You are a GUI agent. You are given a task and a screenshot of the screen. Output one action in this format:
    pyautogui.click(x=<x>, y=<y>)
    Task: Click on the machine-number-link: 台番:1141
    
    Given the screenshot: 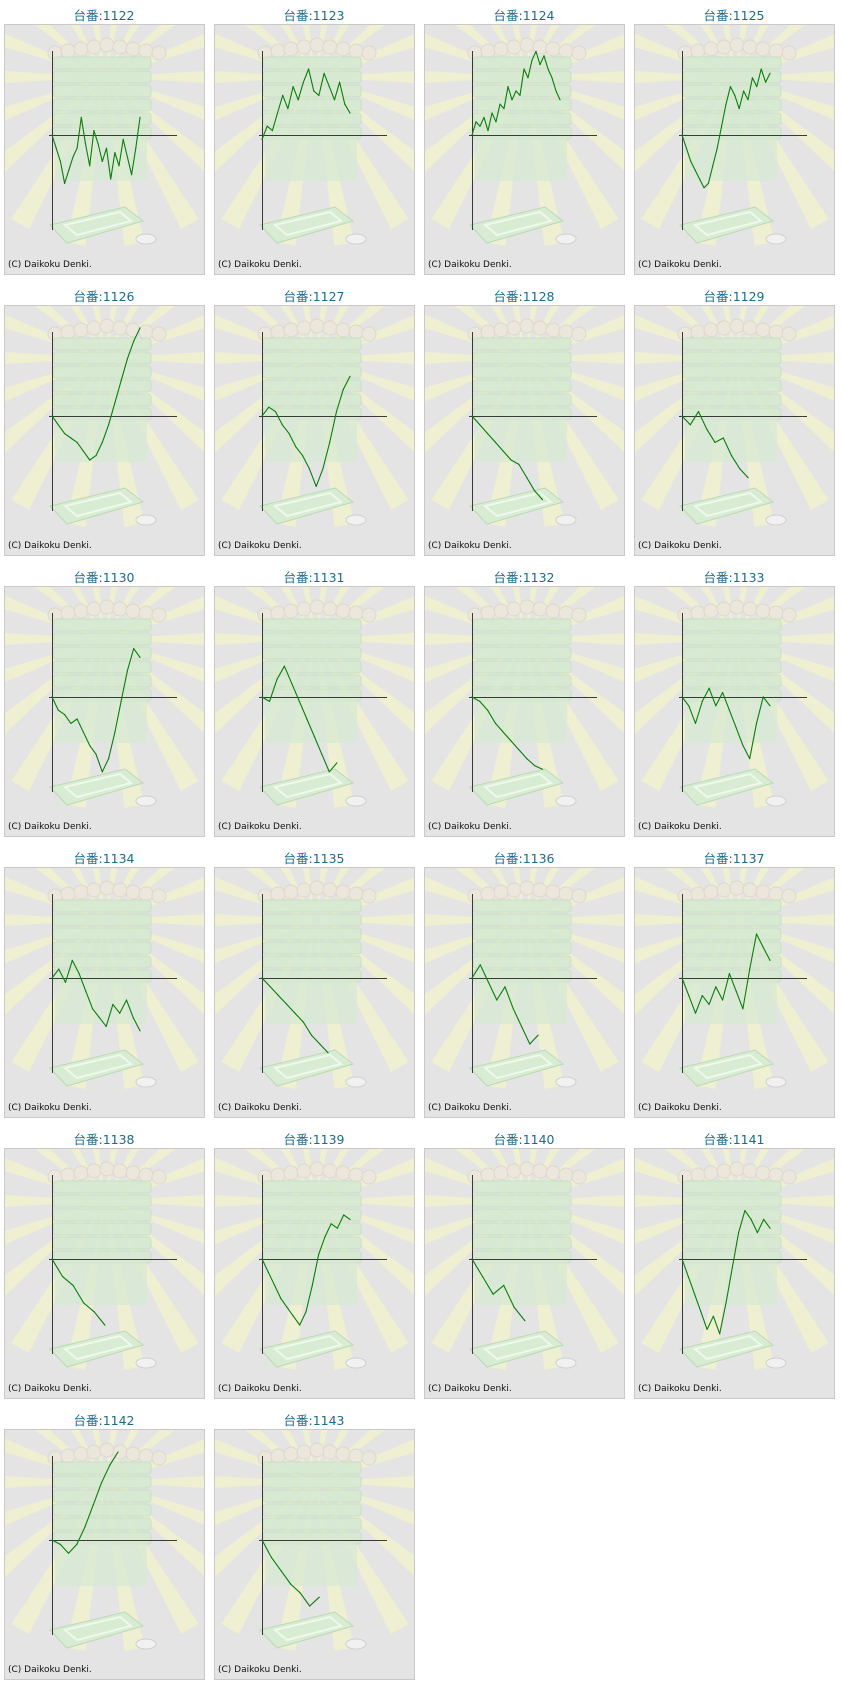 What is the action you would take?
    pyautogui.click(x=734, y=1139)
    